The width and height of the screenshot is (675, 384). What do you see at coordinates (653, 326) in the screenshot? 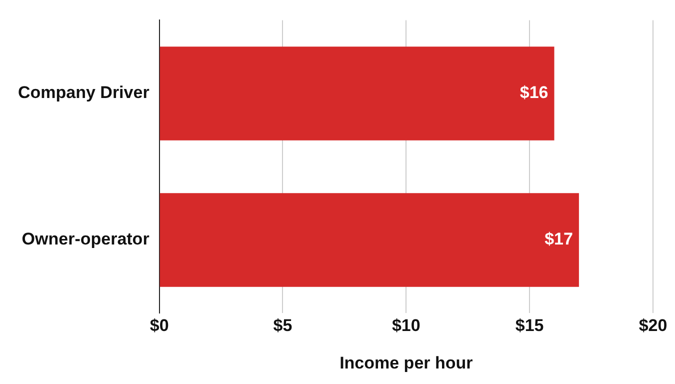
I see `x-tick-label: $20` at bounding box center [653, 326].